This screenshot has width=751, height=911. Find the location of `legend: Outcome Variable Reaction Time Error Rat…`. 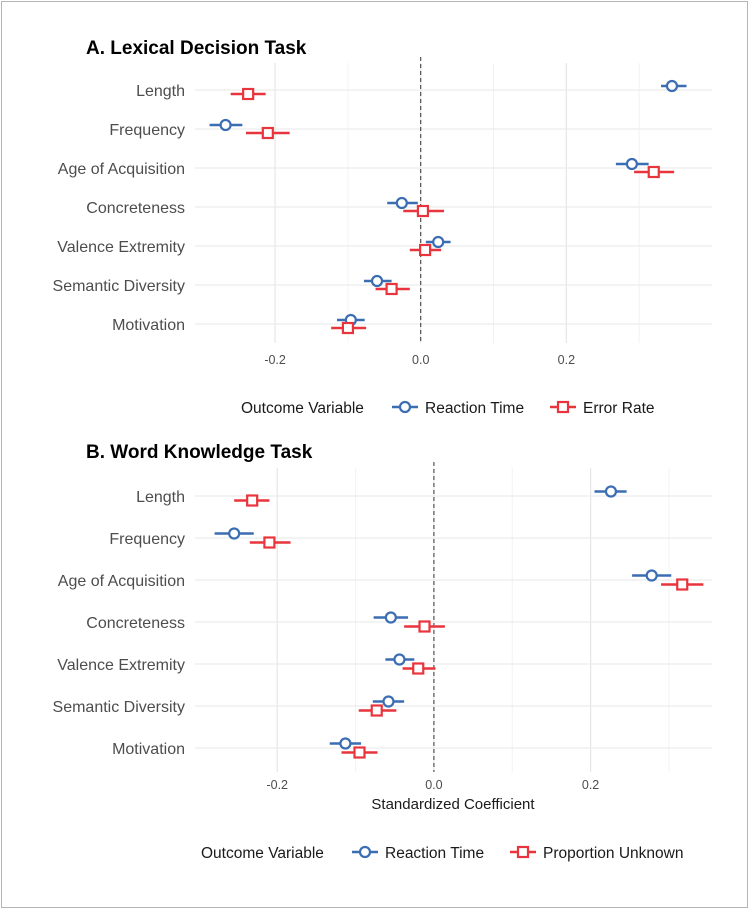

legend: Outcome Variable Reaction Time Error Rat… is located at coordinates (448, 408).